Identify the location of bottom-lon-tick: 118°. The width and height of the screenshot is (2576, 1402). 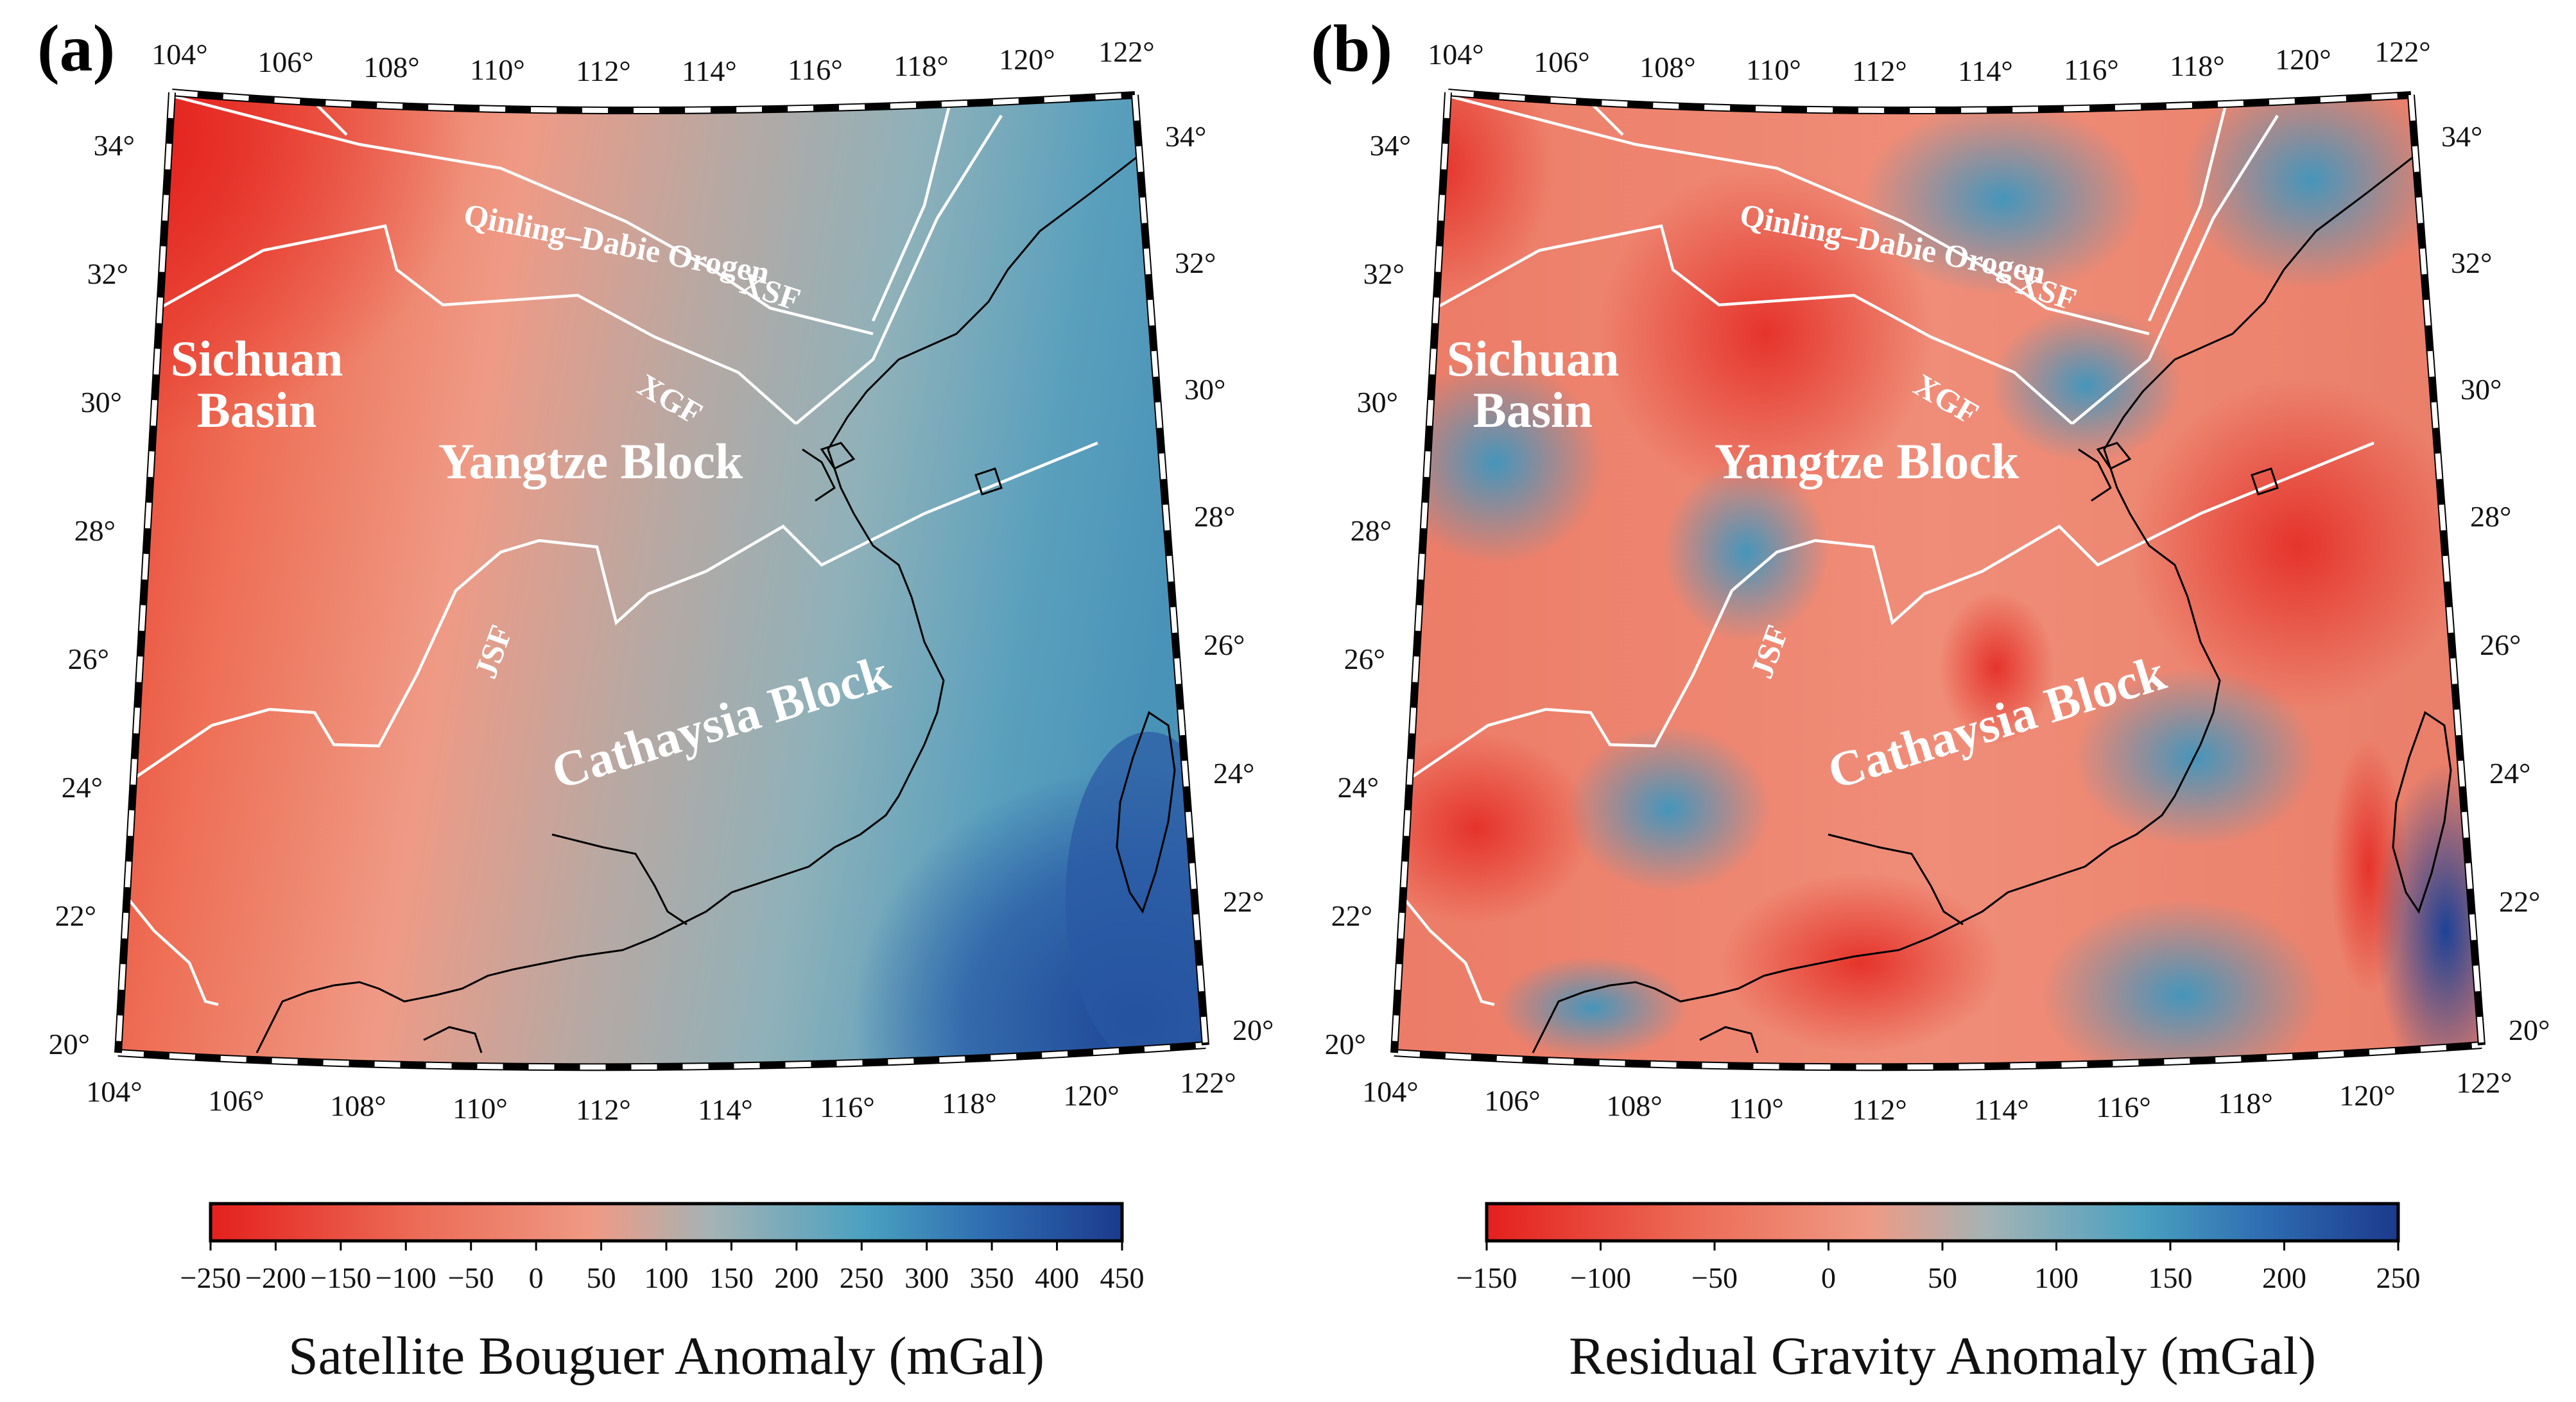
(2246, 1103).